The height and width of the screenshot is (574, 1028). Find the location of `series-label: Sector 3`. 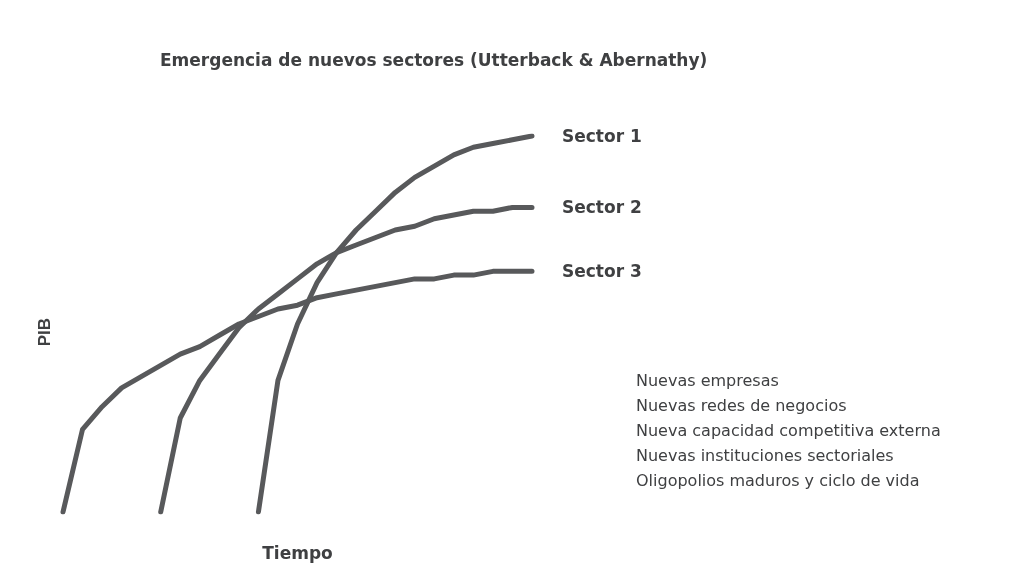

series-label: Sector 3 is located at coordinates (602, 271).